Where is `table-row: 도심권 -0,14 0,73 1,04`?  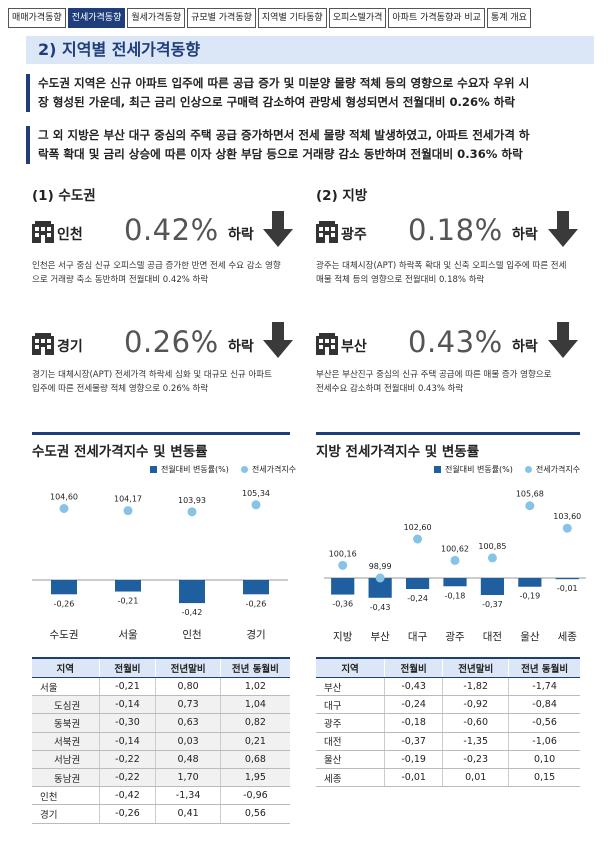
table-row: 도심권 -0,14 0,73 1,04 is located at coordinates (161, 705).